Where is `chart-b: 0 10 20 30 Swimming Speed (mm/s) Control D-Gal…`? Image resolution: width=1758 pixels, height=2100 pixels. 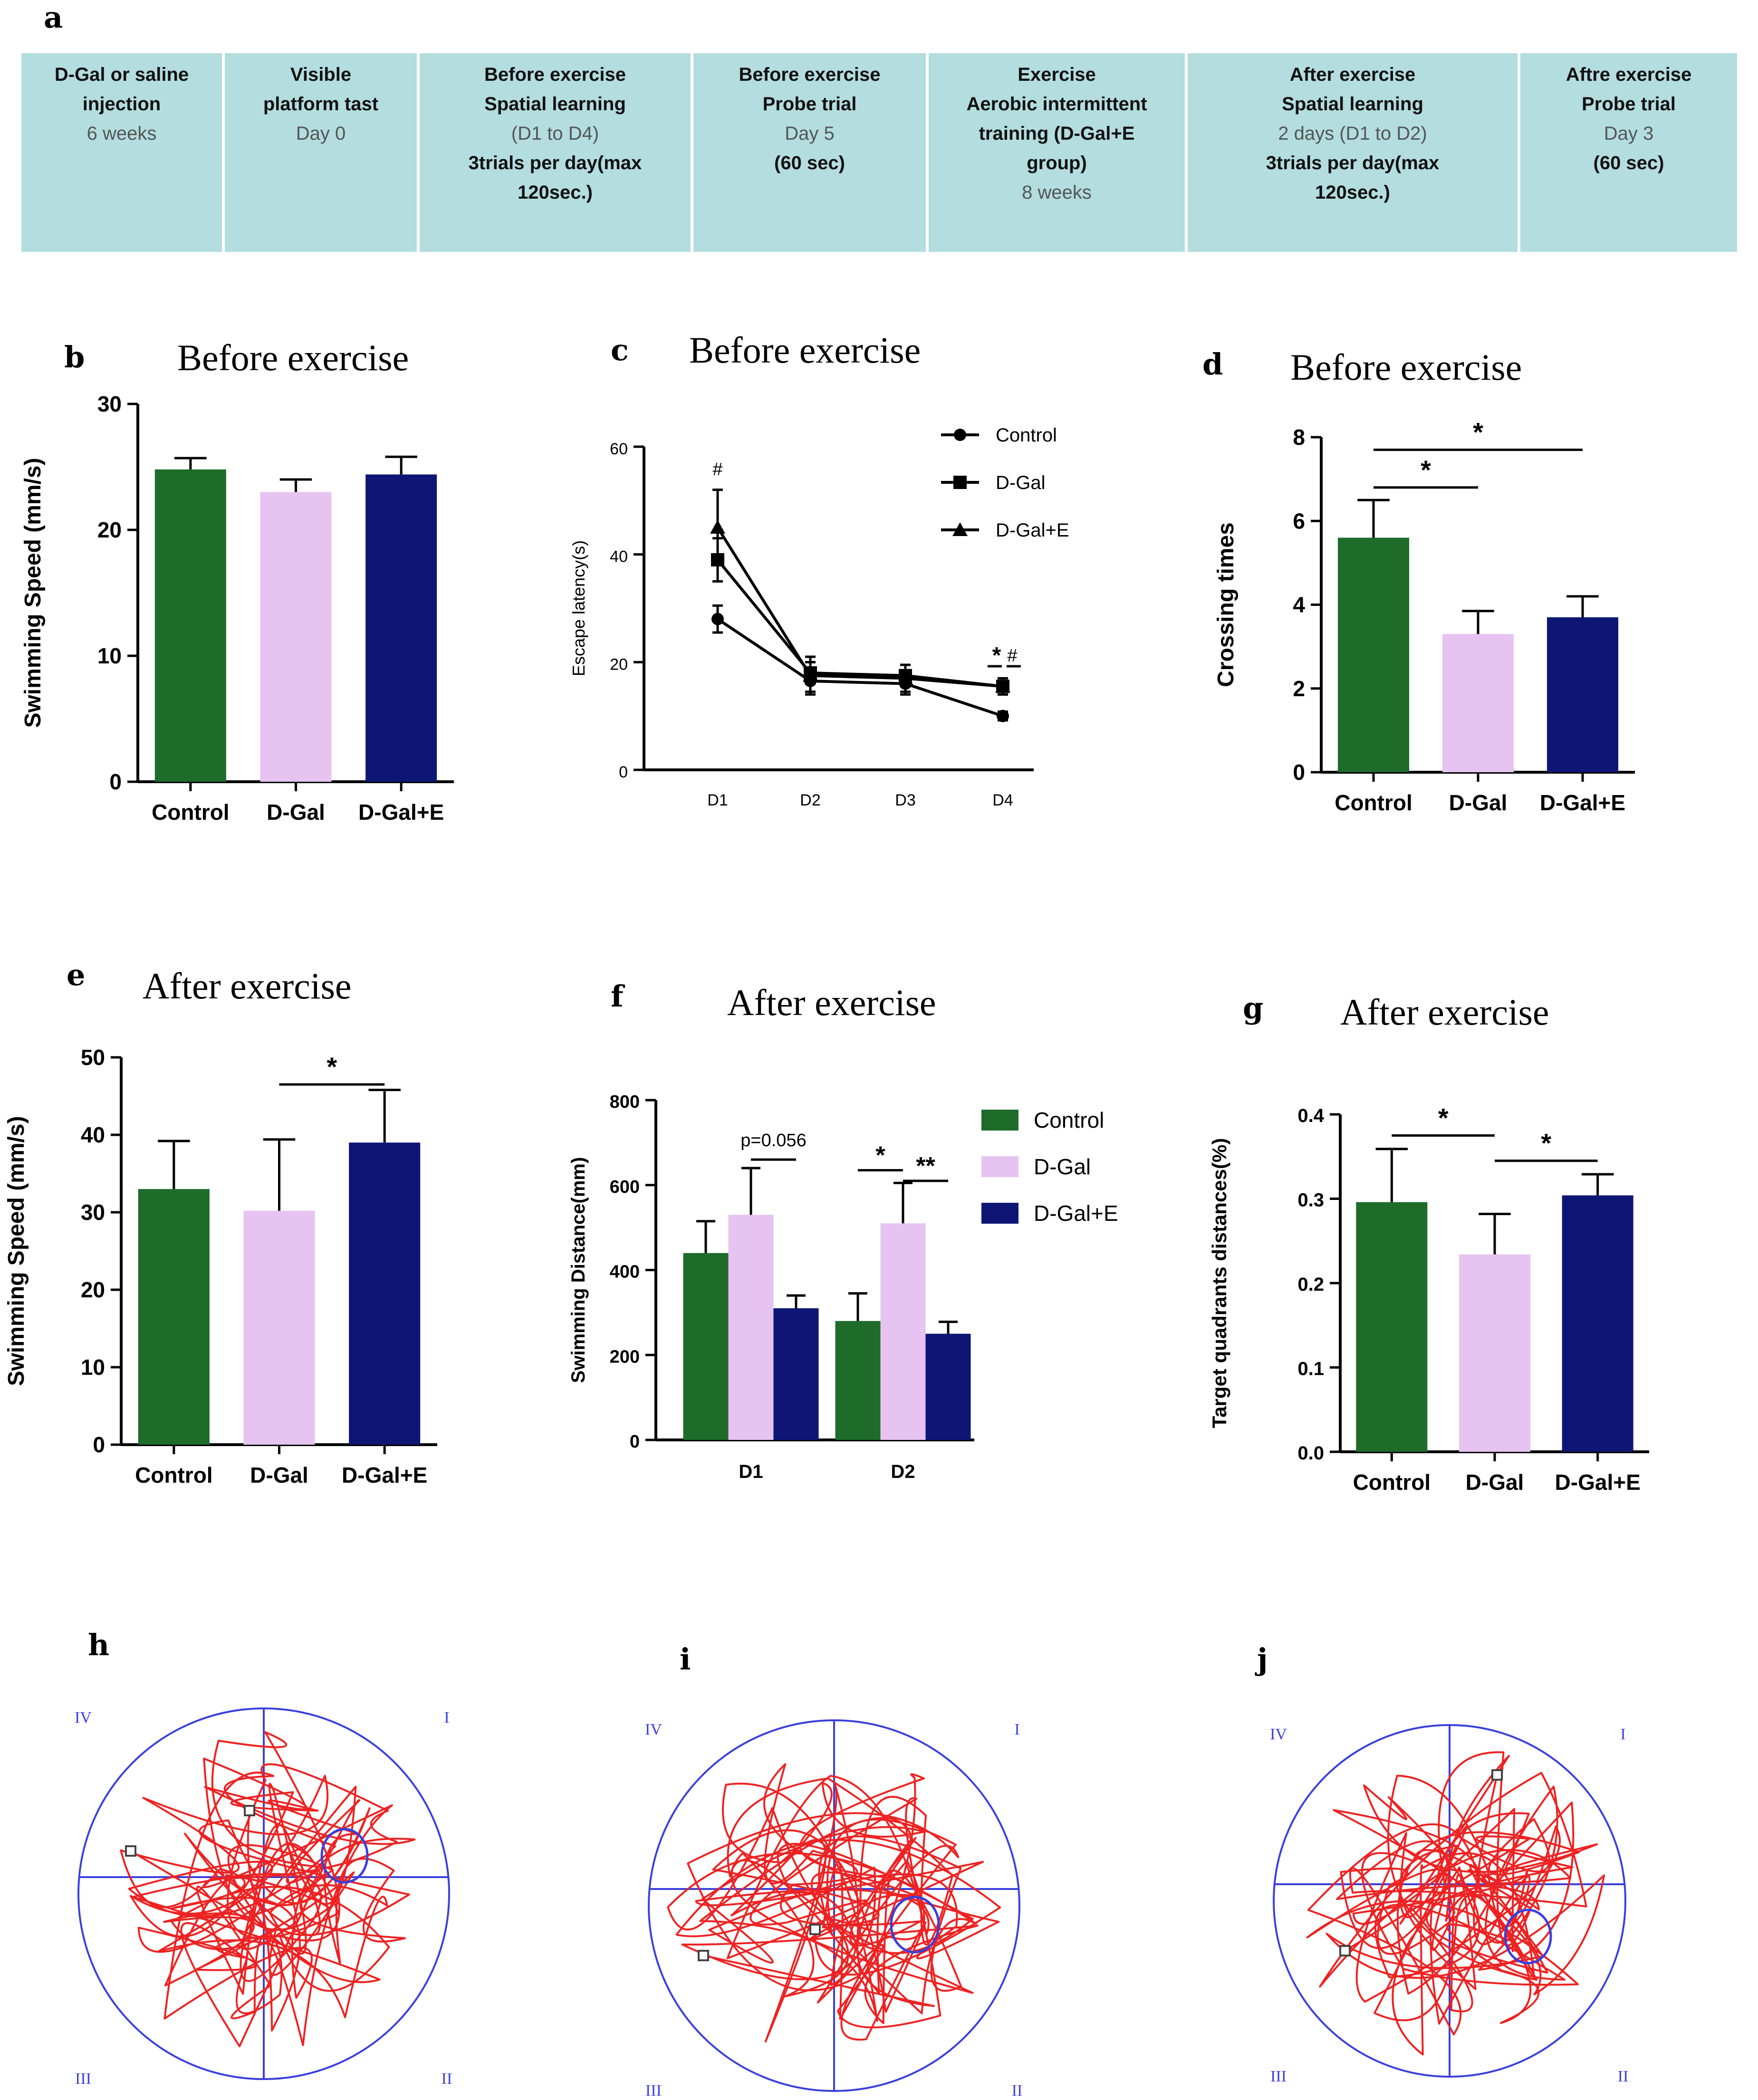
chart-b: 0 10 20 30 Swimming Speed (mm/s) Control D-Gal… is located at coordinates (237, 608).